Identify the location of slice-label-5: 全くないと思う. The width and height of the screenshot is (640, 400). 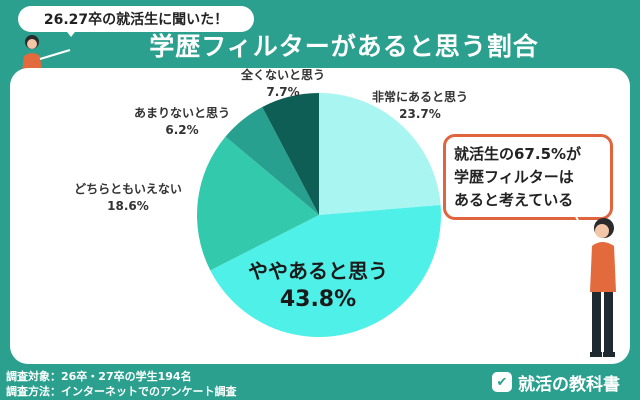
(282, 74).